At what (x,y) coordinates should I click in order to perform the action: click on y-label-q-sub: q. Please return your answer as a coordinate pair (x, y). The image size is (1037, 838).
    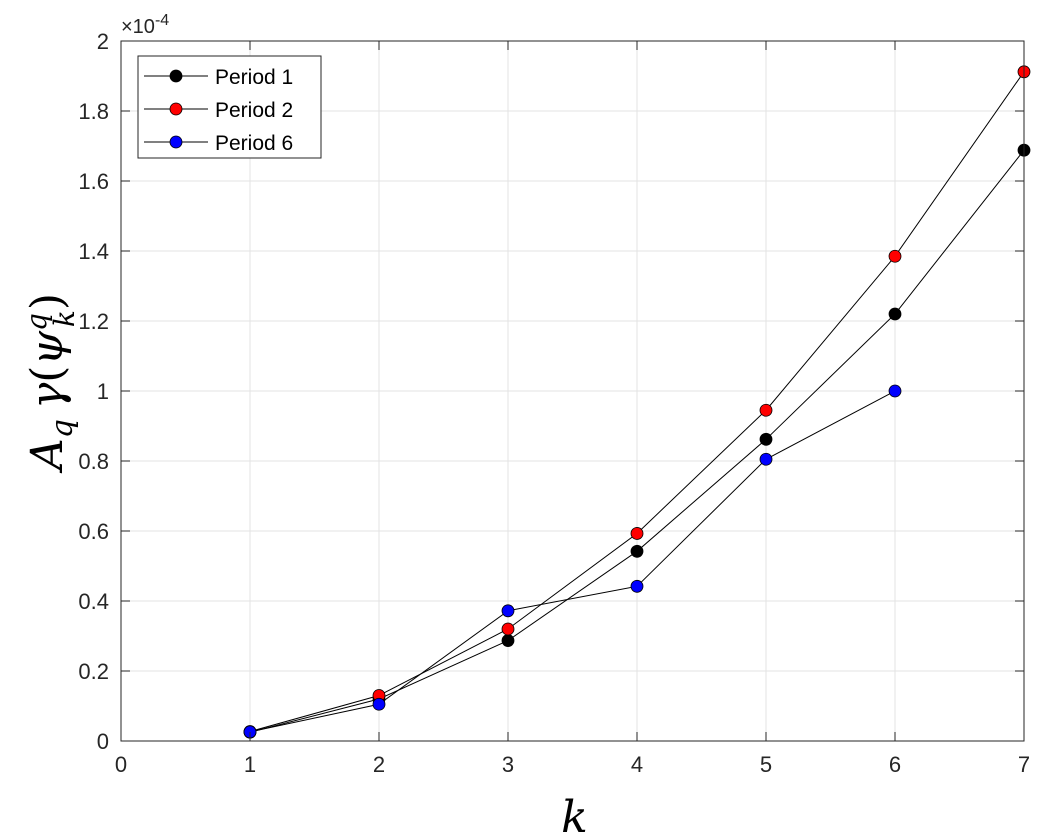
    Looking at the image, I should click on (62, 428).